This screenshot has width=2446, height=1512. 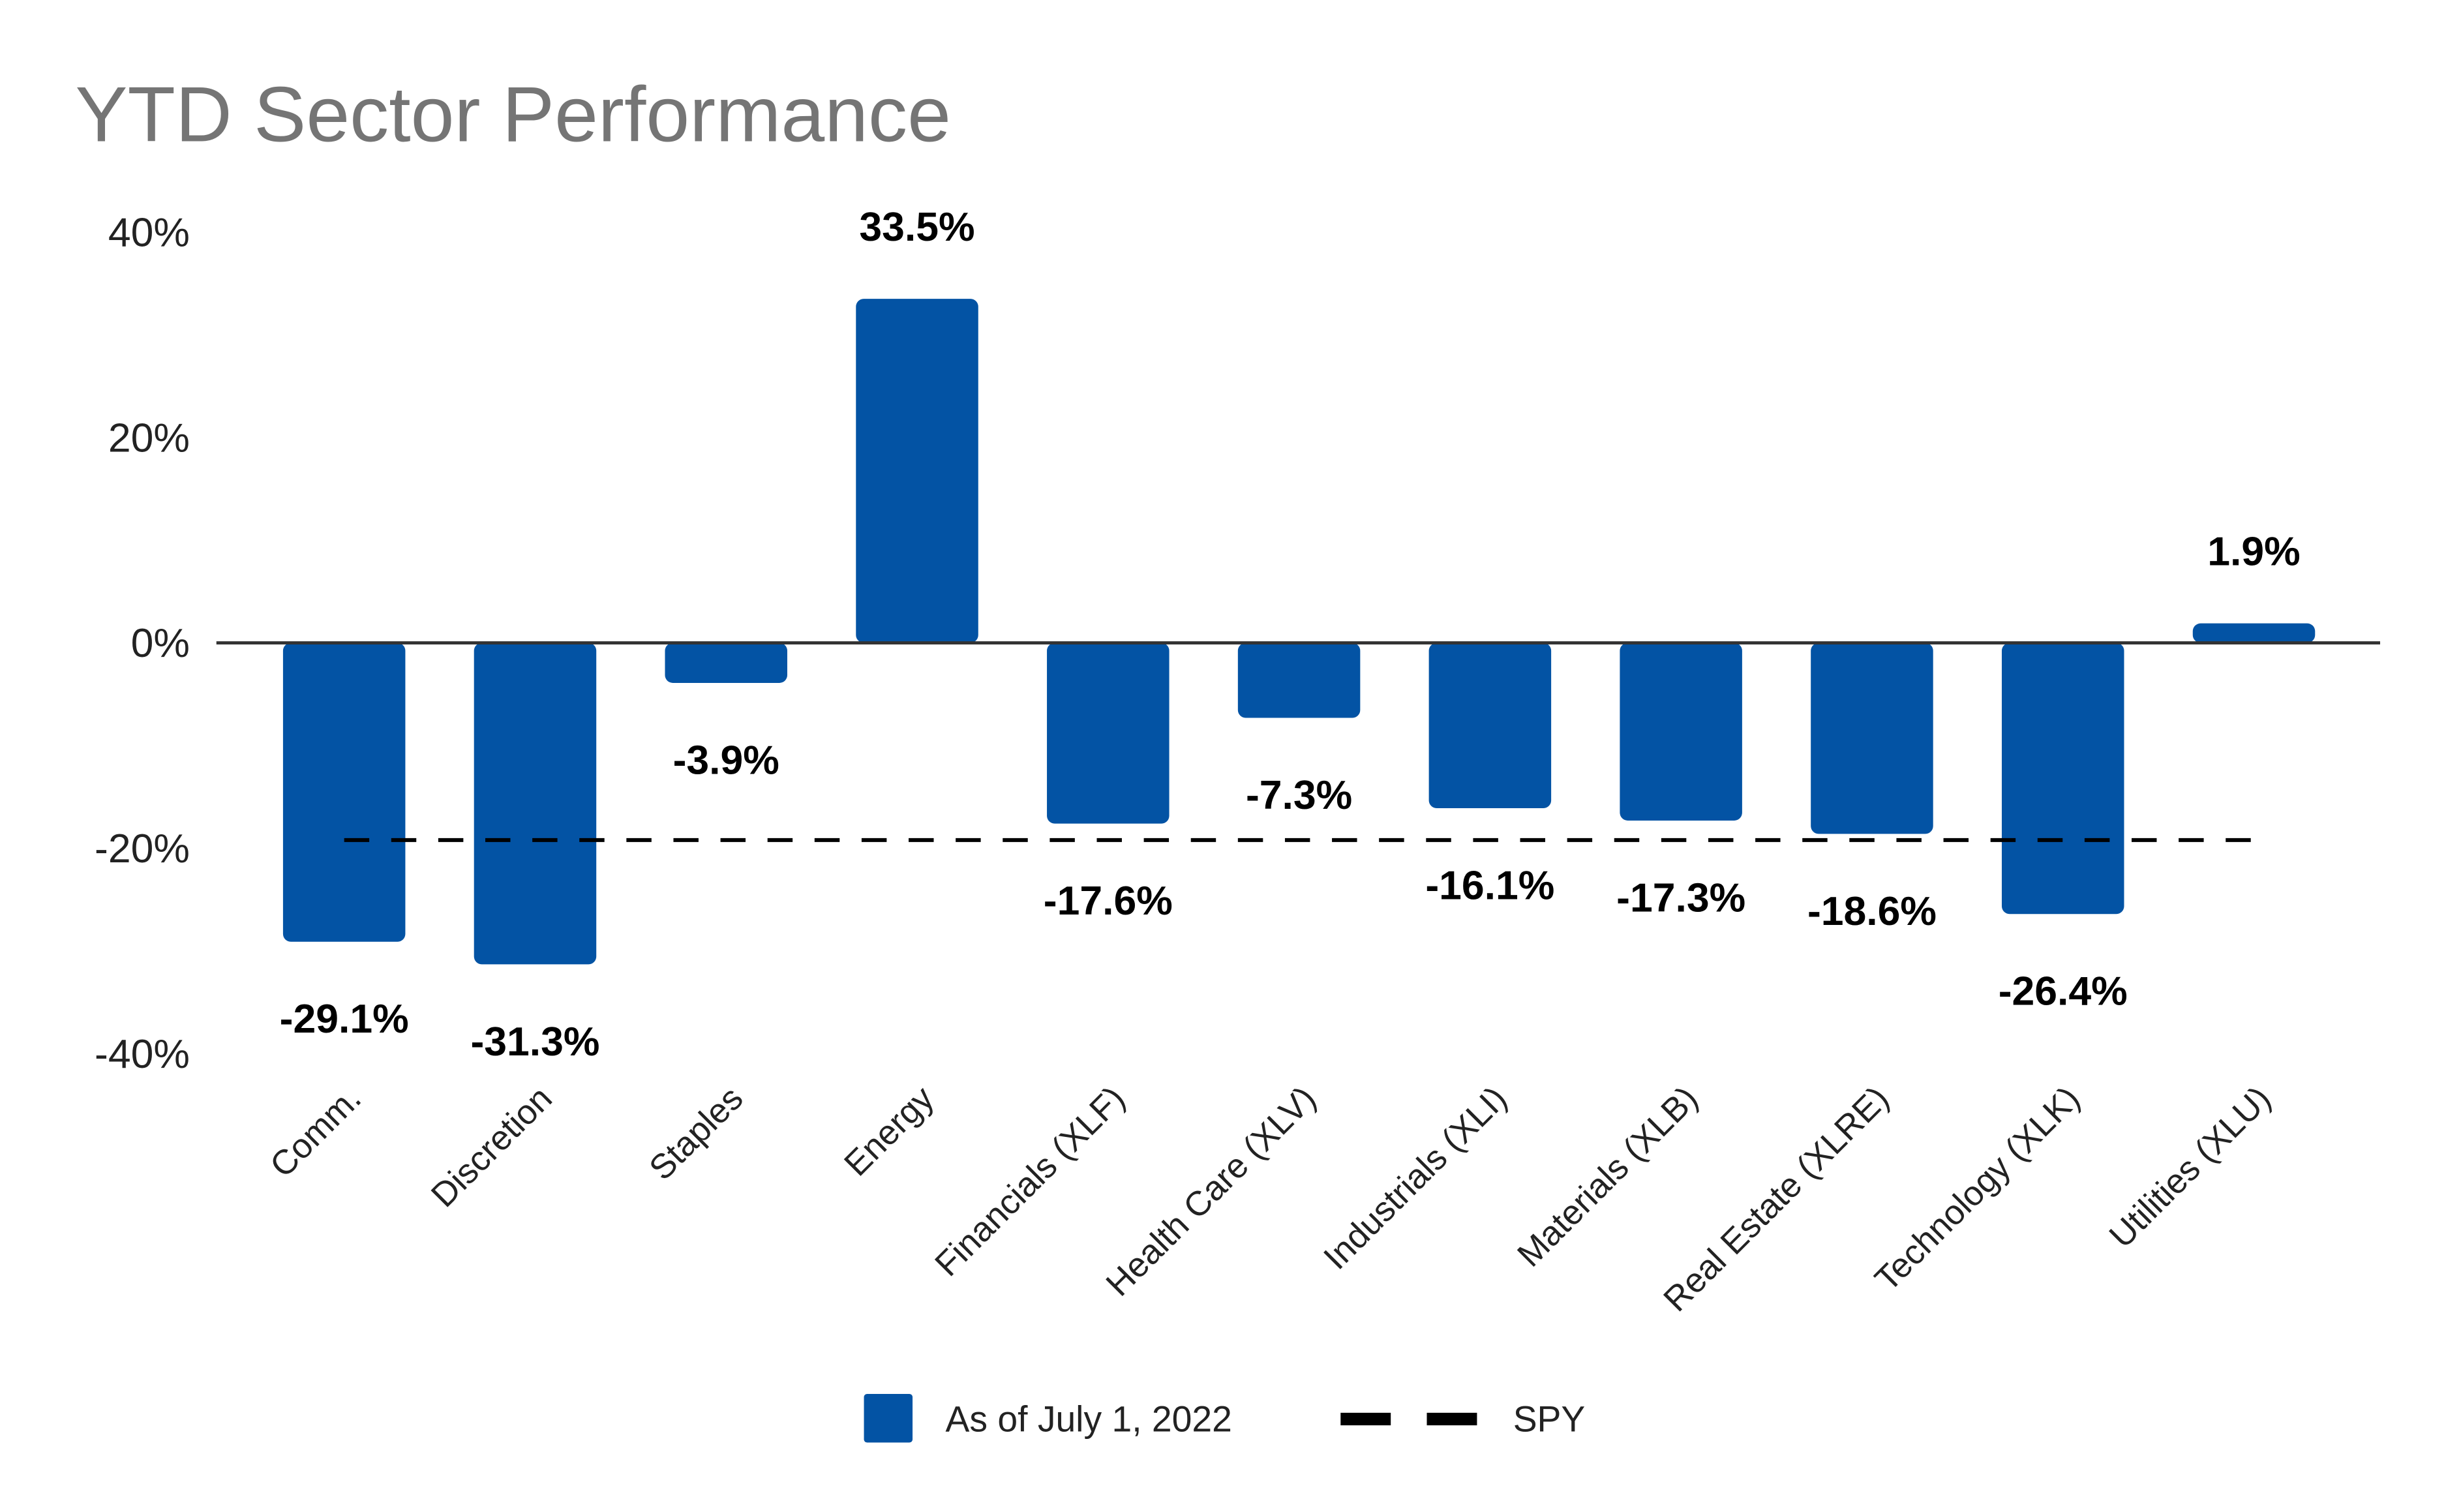 I want to click on x-tick-label: Staples, so click(x=696, y=1133).